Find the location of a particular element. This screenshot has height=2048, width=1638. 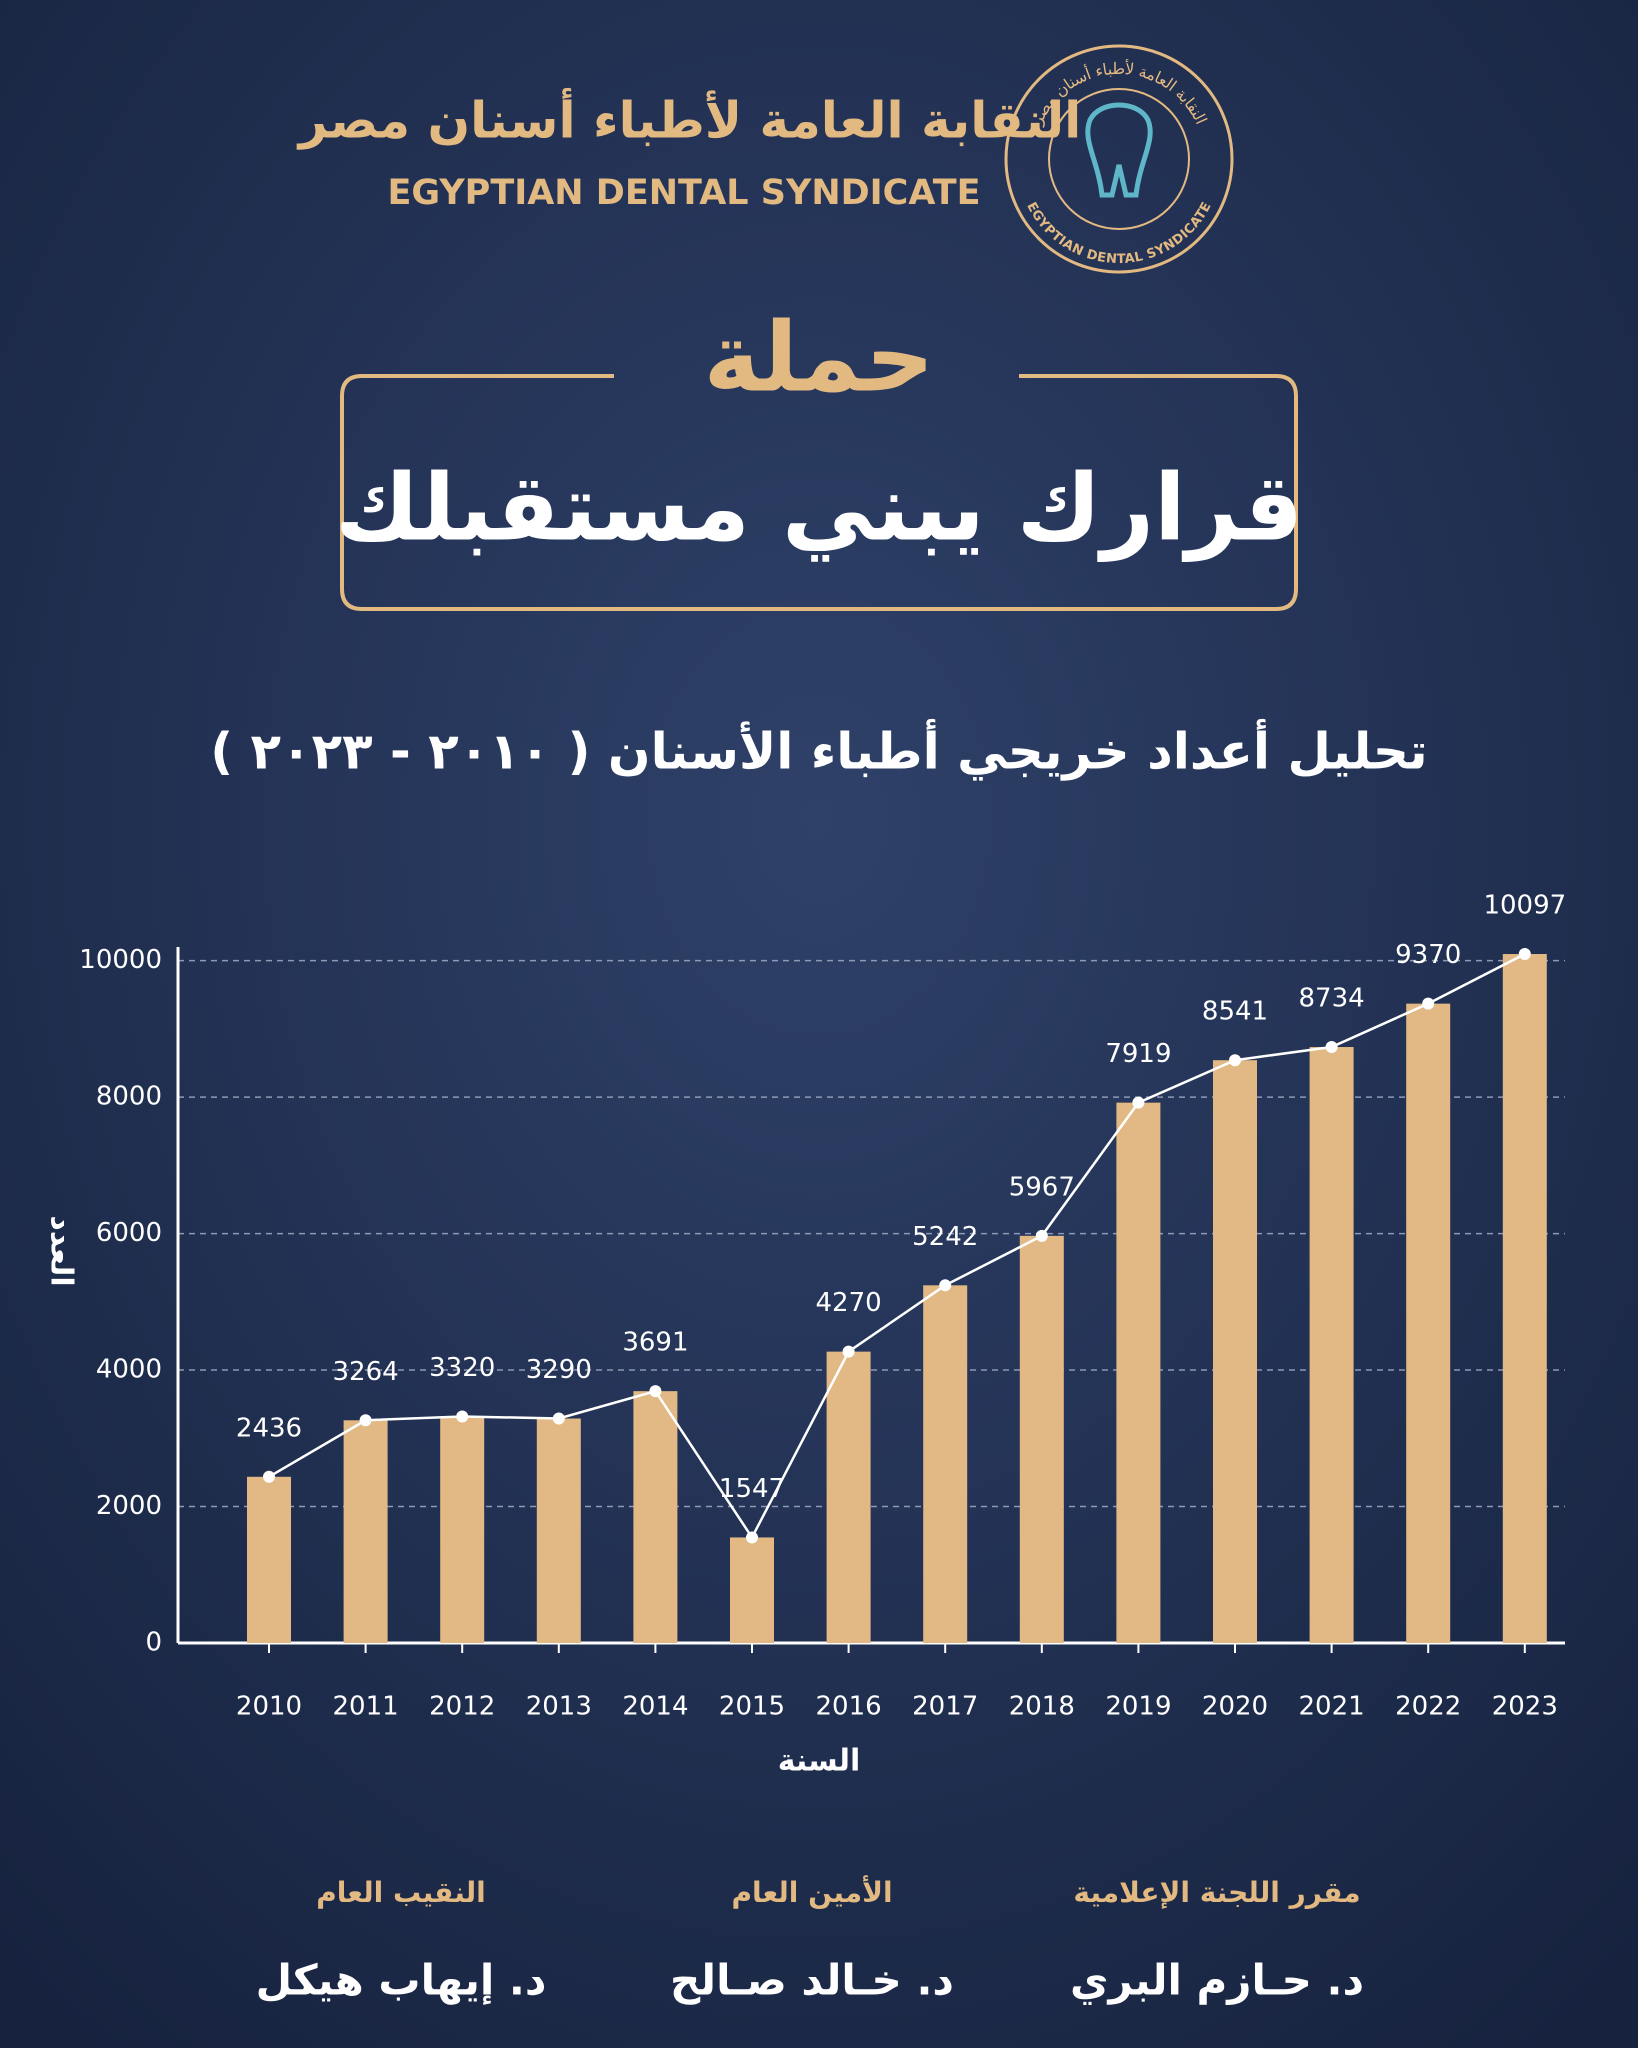

value-label: 3290 is located at coordinates (559, 1370).